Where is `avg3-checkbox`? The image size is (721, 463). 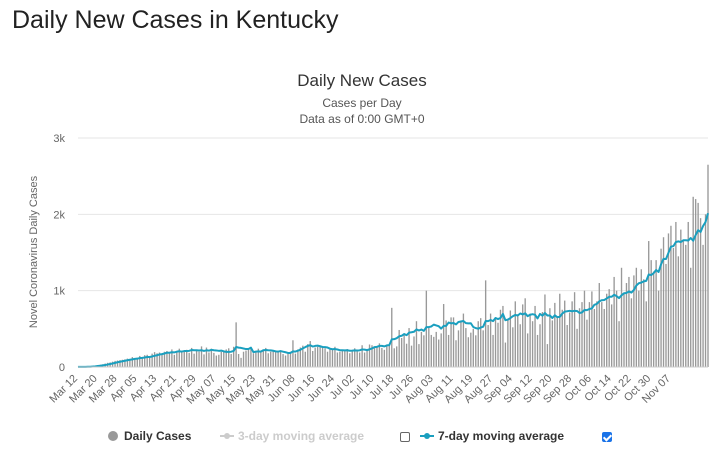 avg3-checkbox is located at coordinates (405, 437).